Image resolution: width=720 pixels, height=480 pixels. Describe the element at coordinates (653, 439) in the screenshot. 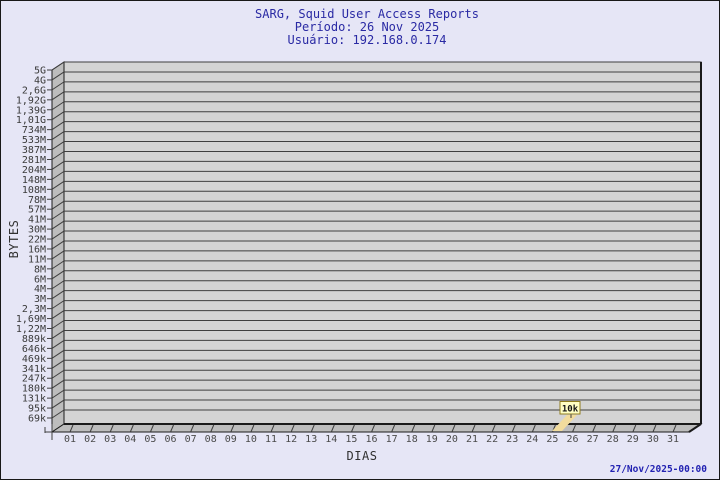

I see `x-tick-label: 30` at that location.